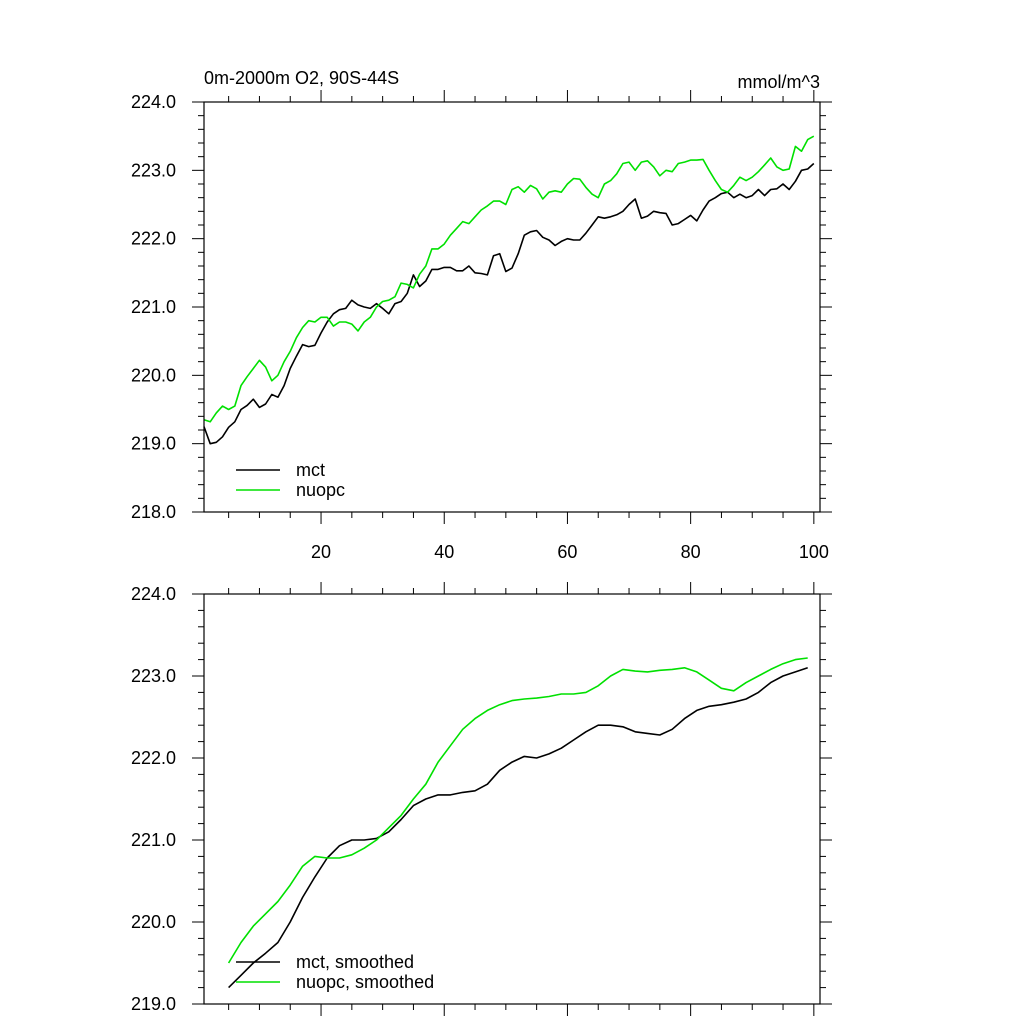  I want to click on legend-label-mct: mct, so click(310, 470).